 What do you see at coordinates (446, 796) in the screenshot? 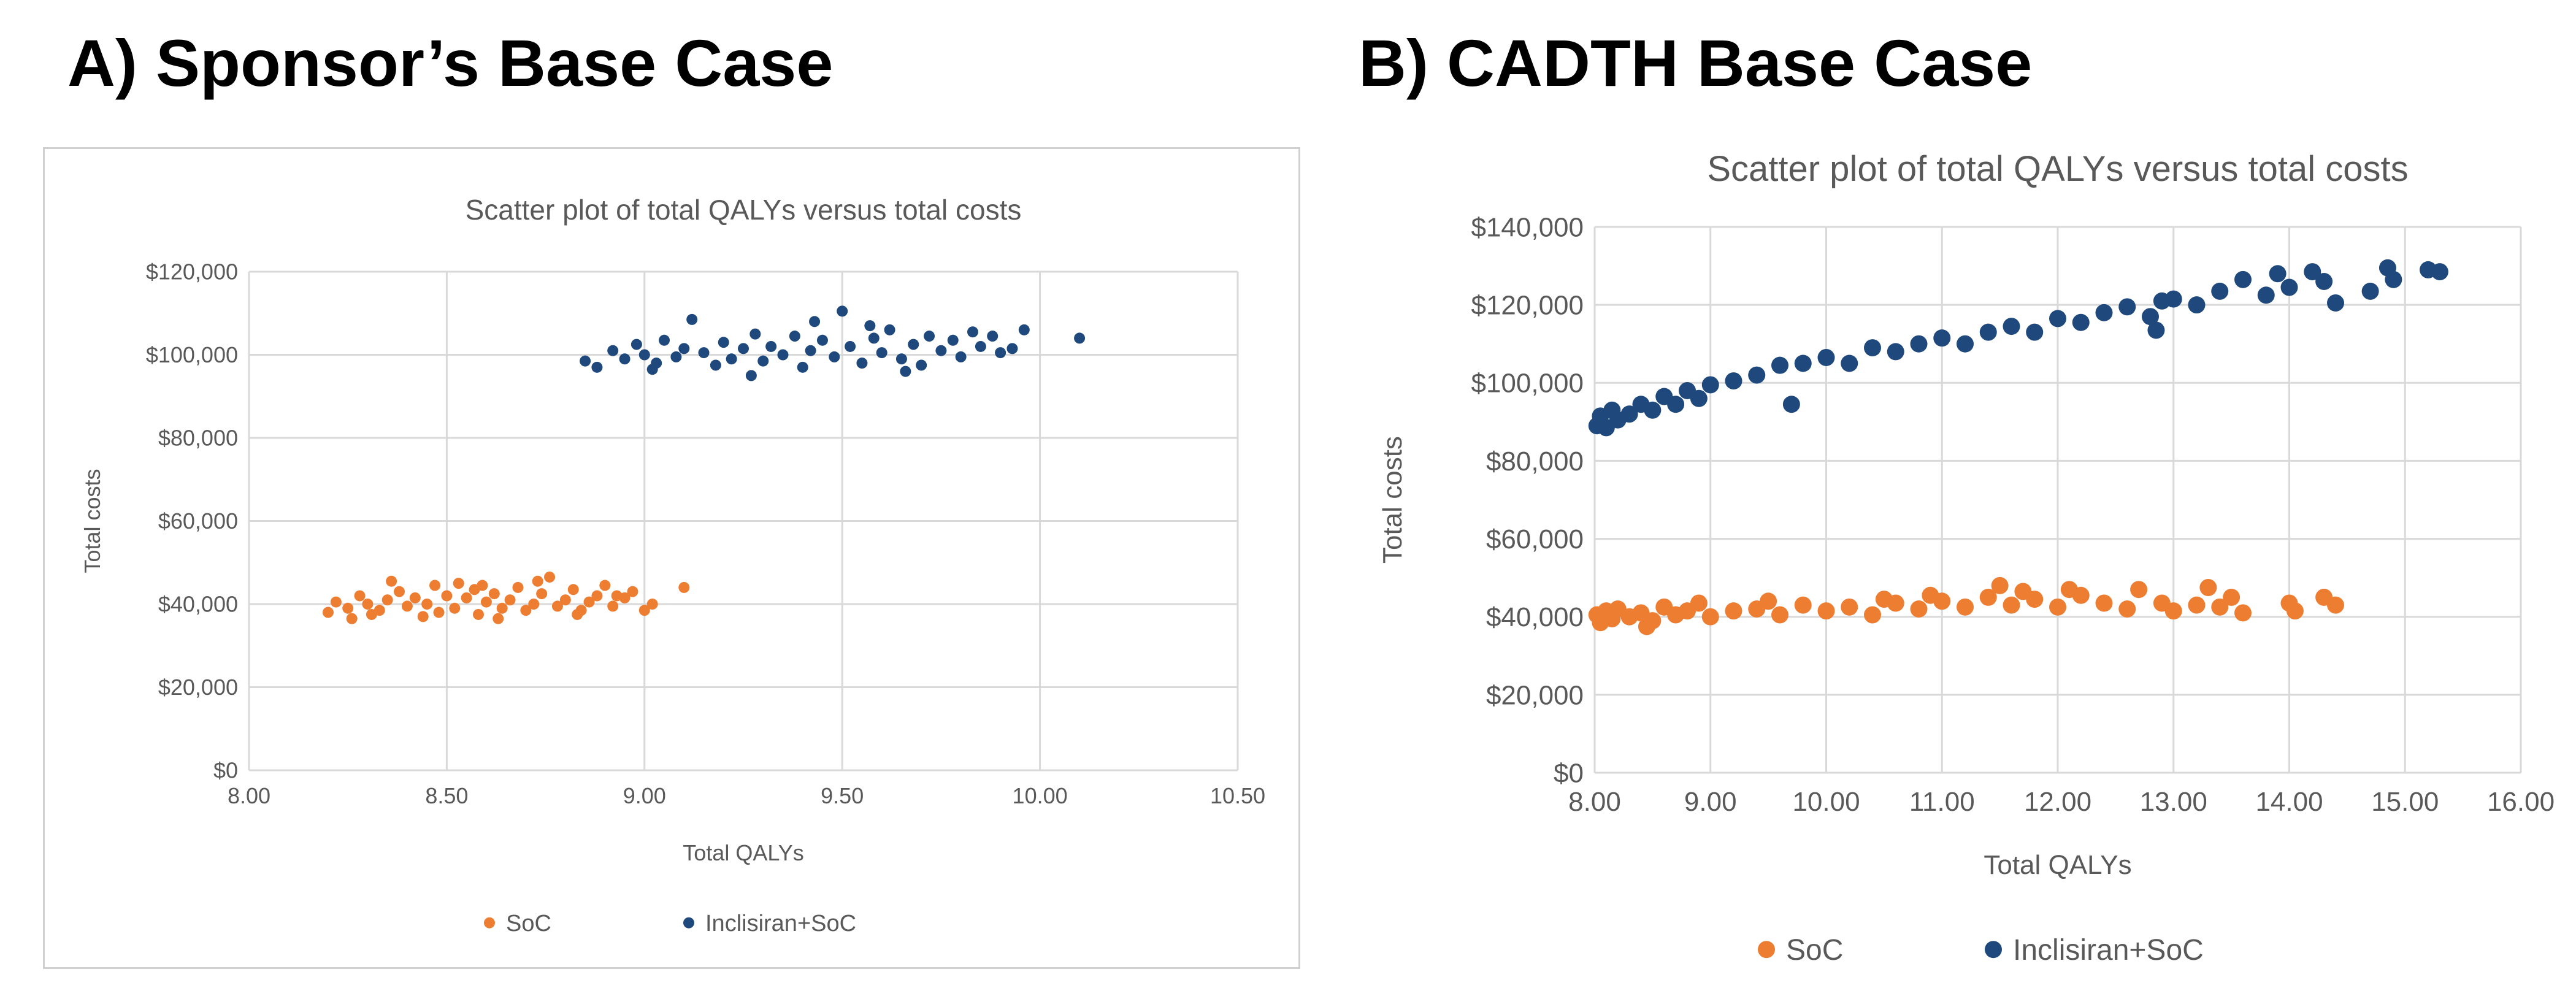
I see `x-tick-label: 8.50` at bounding box center [446, 796].